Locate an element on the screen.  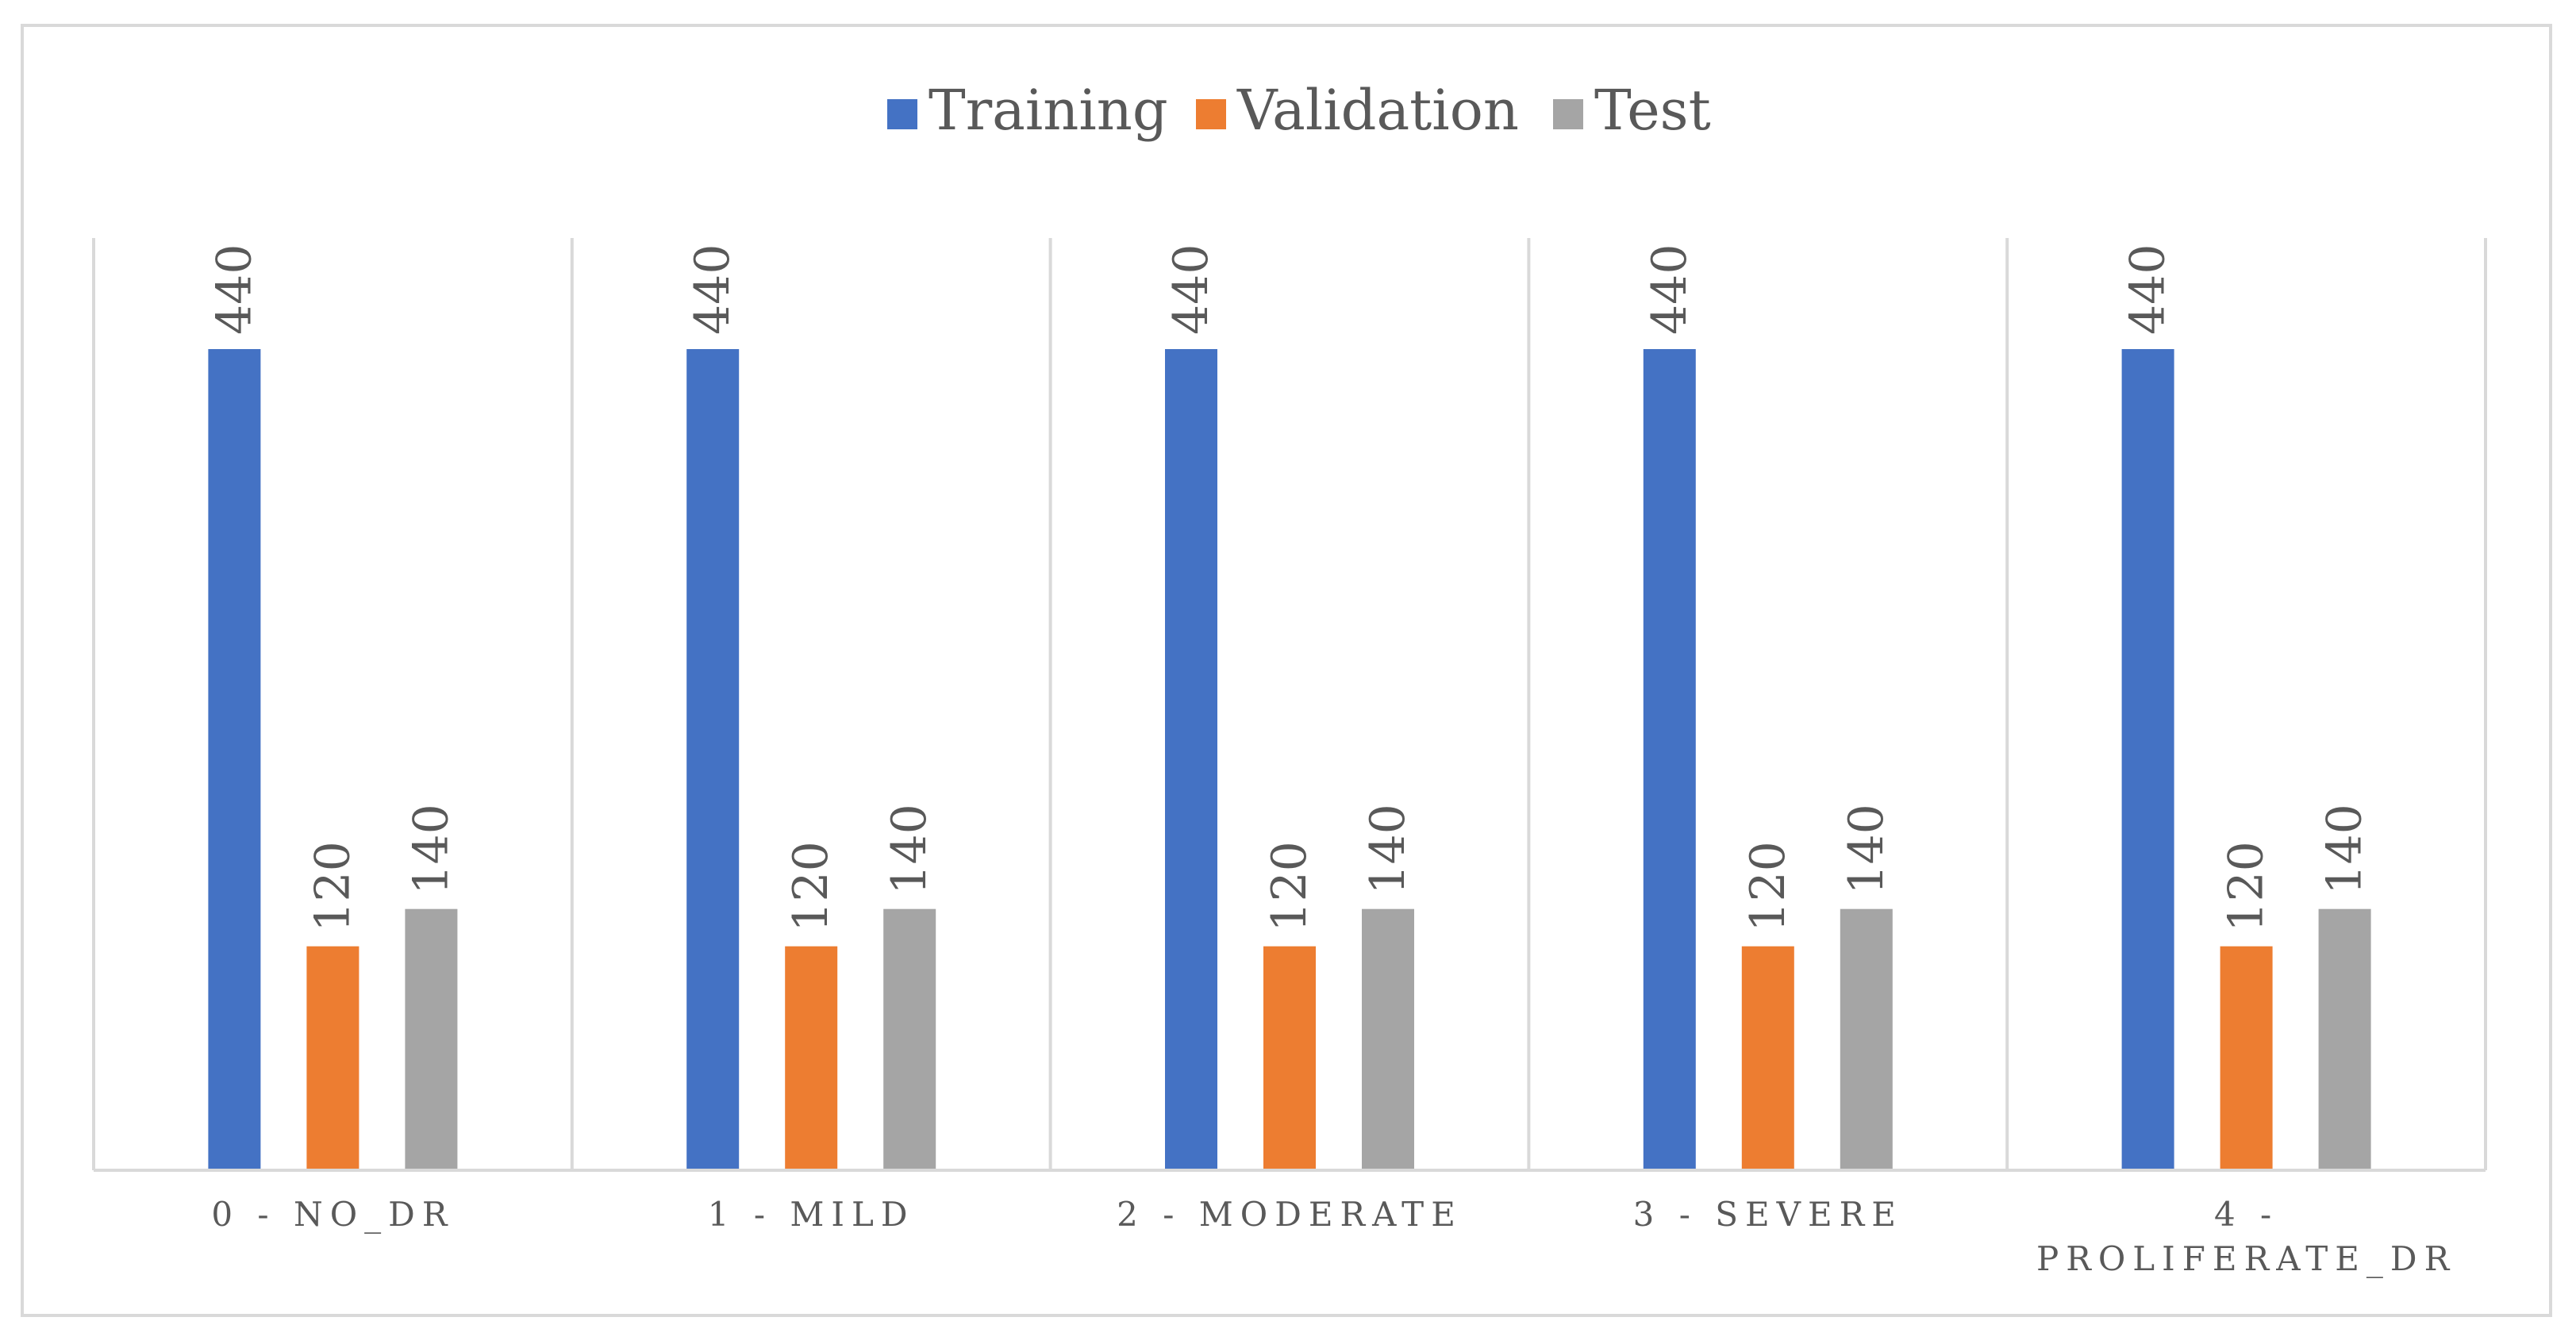
data-label-test-4: 140 is located at coordinates (2345, 850).